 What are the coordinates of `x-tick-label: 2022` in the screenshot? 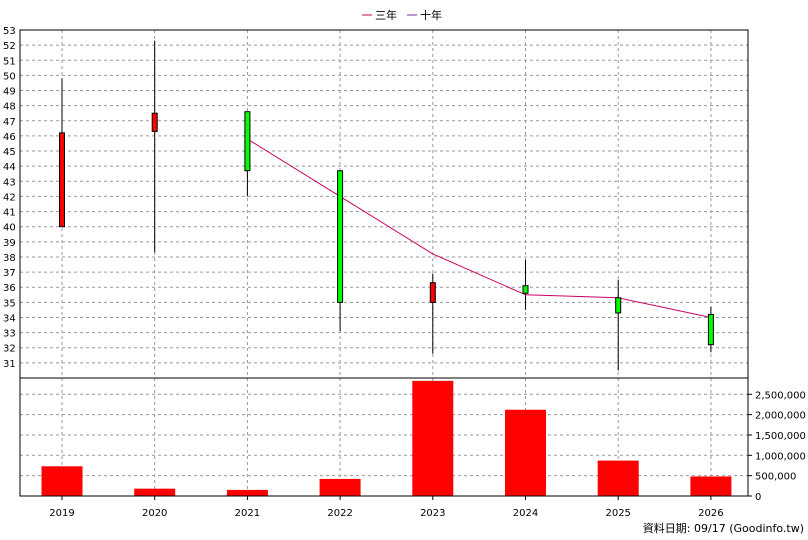 It's located at (339, 513).